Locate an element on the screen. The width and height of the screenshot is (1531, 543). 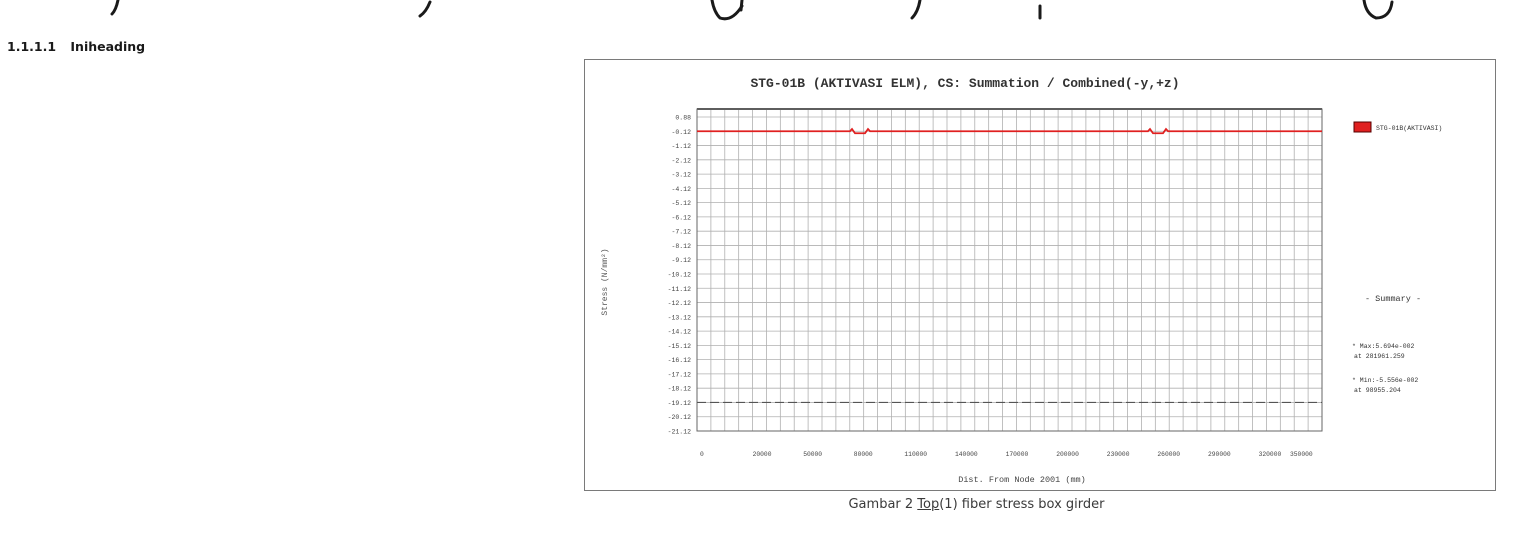
y-tick-label: -12.12 is located at coordinates (680, 303).